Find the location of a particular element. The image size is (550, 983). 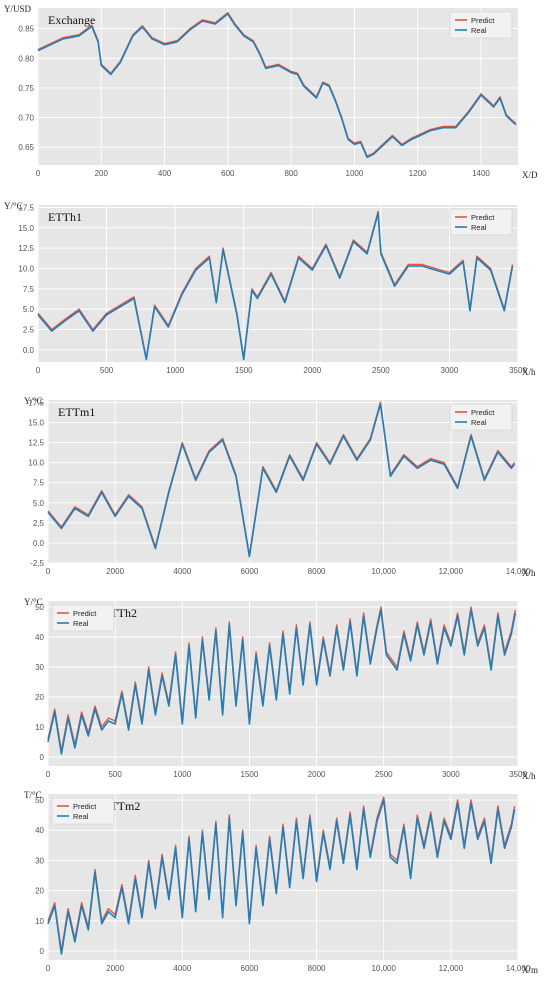

x-tick-label: 3000 is located at coordinates (451, 774).